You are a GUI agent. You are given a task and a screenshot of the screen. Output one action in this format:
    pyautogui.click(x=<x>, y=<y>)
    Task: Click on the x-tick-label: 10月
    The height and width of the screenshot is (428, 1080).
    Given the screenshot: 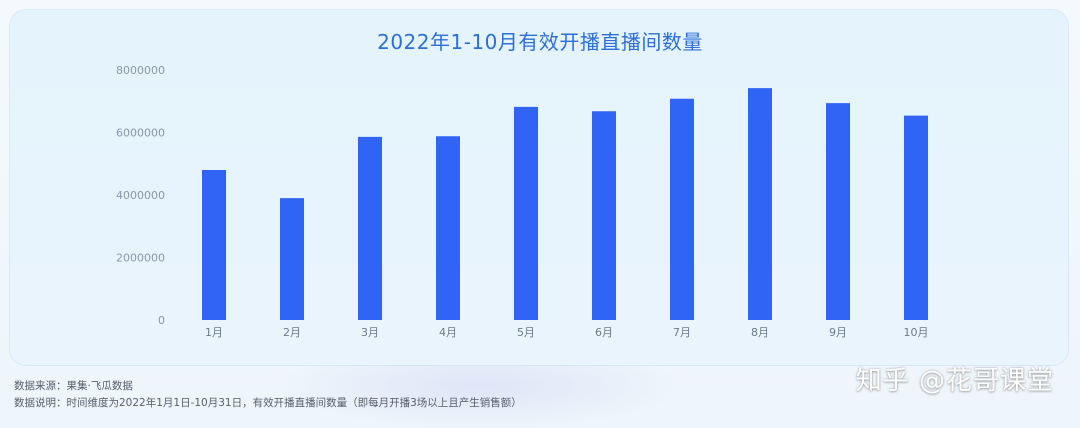 What is the action you would take?
    pyautogui.click(x=916, y=332)
    